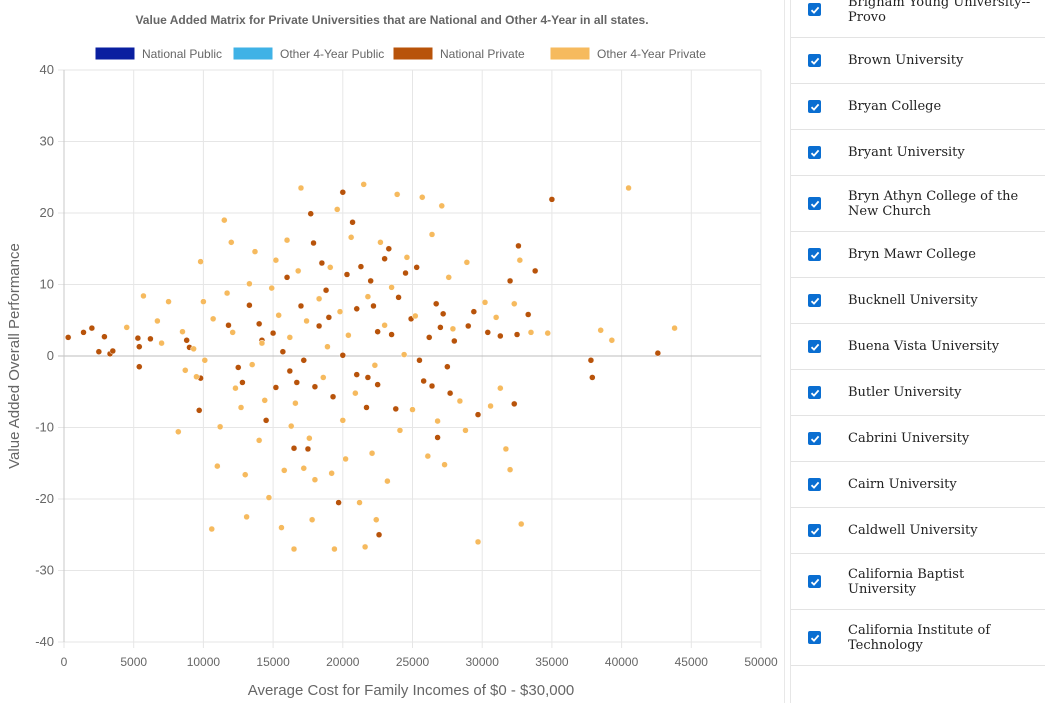  I want to click on list-item: Bryn Mawr College, so click(918, 255).